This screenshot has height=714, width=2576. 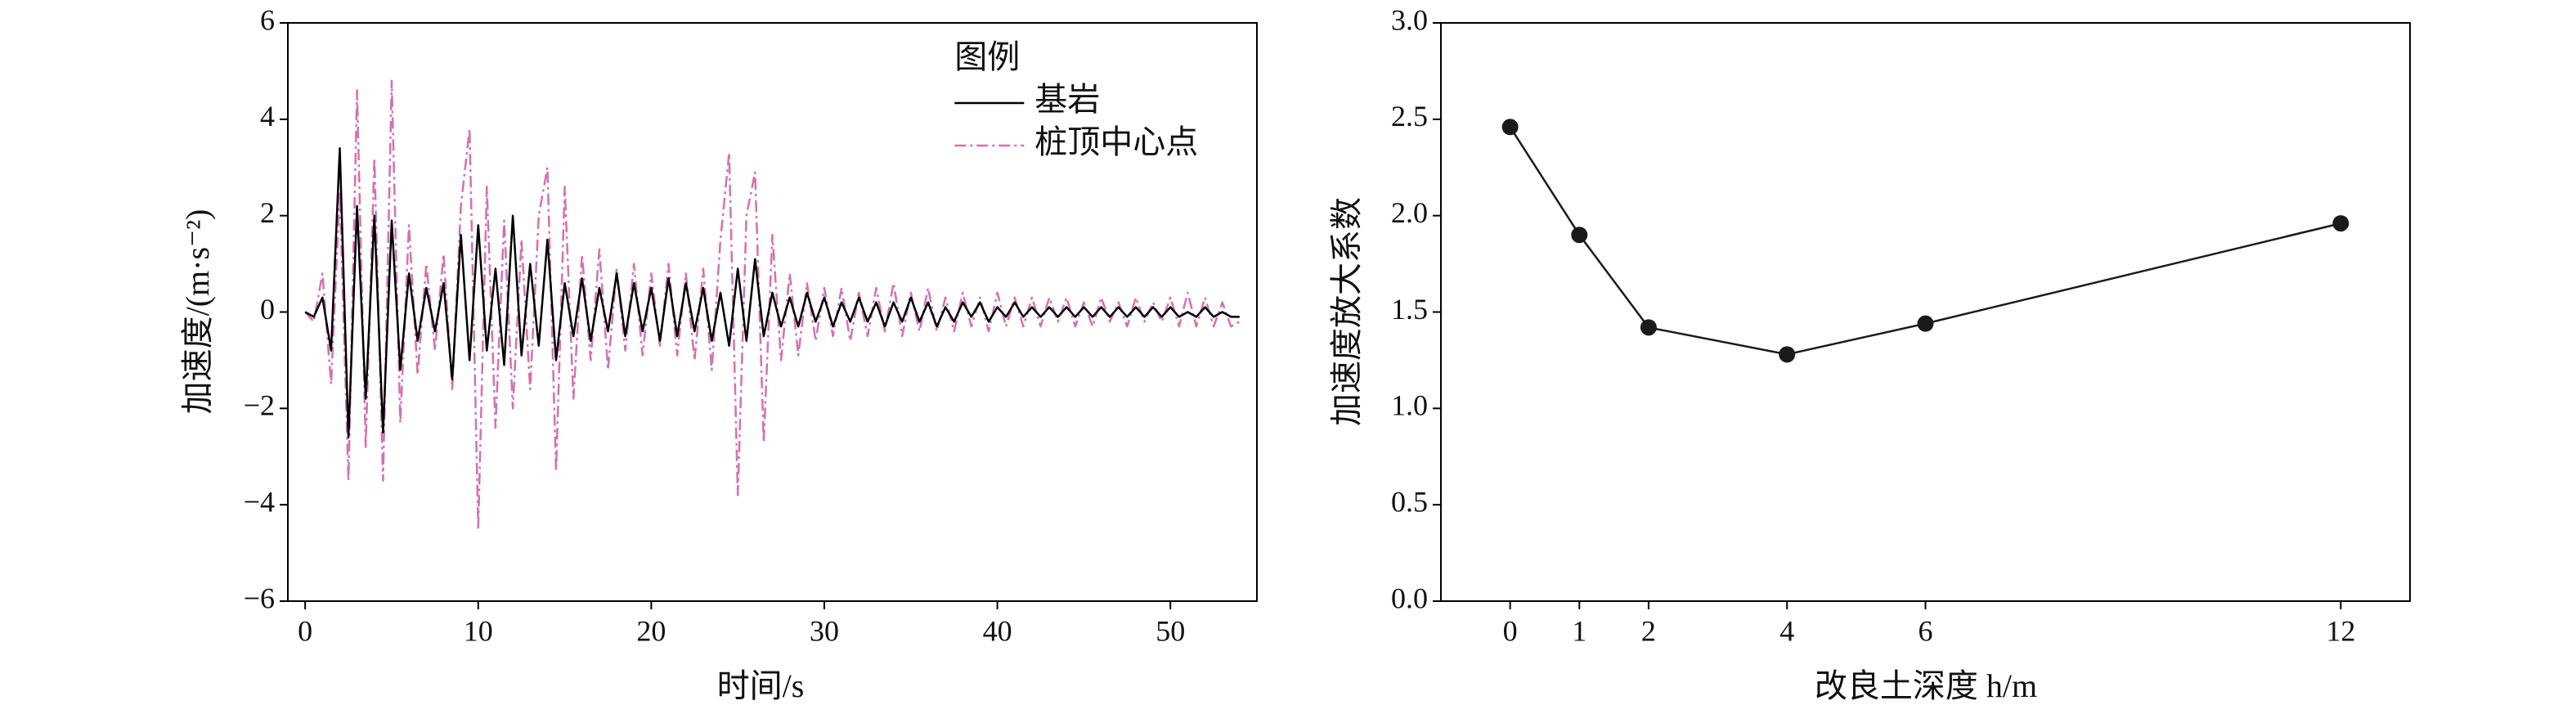 What do you see at coordinates (1410, 501) in the screenshot?
I see `y-tick-label: 0.5` at bounding box center [1410, 501].